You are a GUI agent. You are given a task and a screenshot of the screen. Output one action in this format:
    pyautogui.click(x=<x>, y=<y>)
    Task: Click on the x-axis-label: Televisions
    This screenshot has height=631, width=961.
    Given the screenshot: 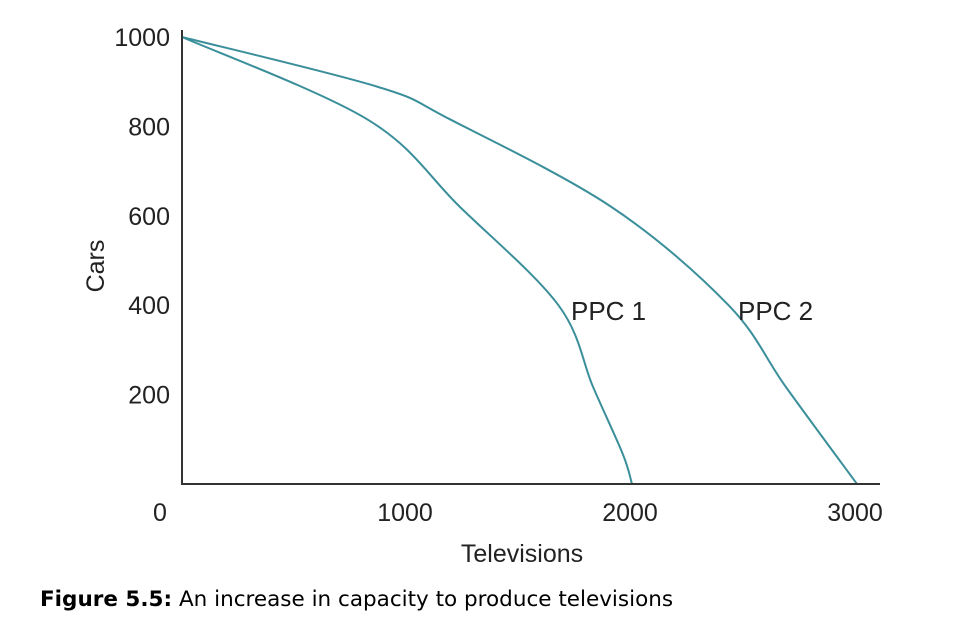 What is the action you would take?
    pyautogui.click(x=522, y=554)
    